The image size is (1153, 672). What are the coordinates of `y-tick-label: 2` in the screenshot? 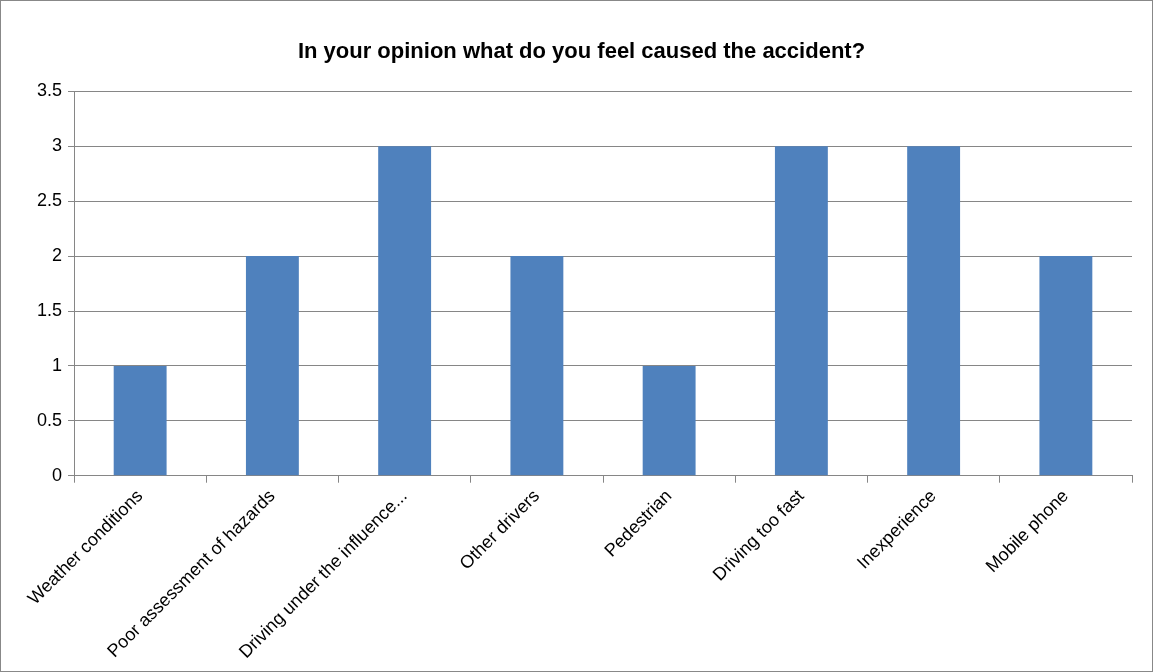 It's located at (57, 255).